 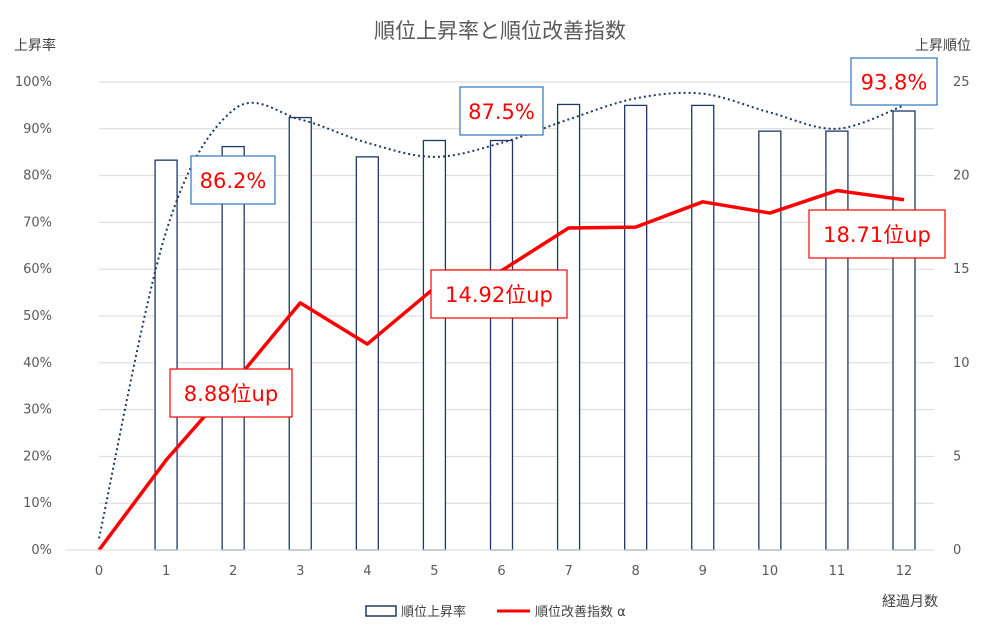 I want to click on x-tick-label: 5, so click(x=434, y=571).